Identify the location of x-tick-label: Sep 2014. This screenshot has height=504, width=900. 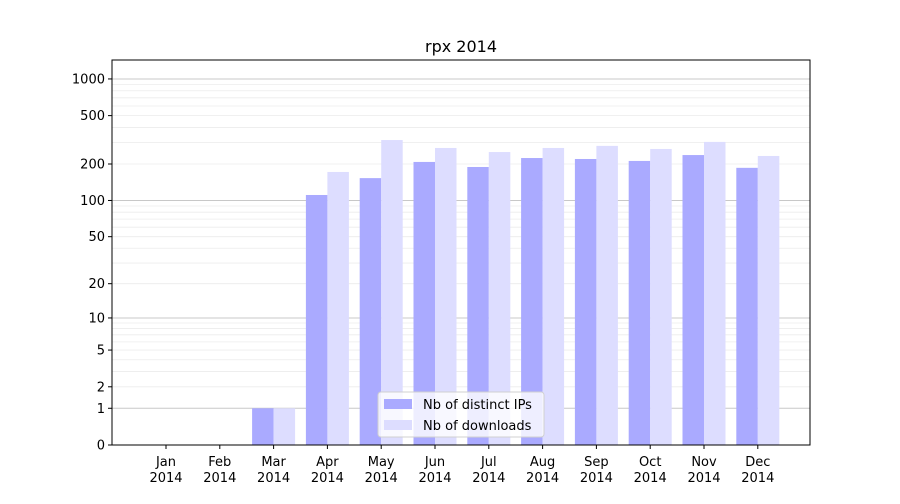
(596, 470).